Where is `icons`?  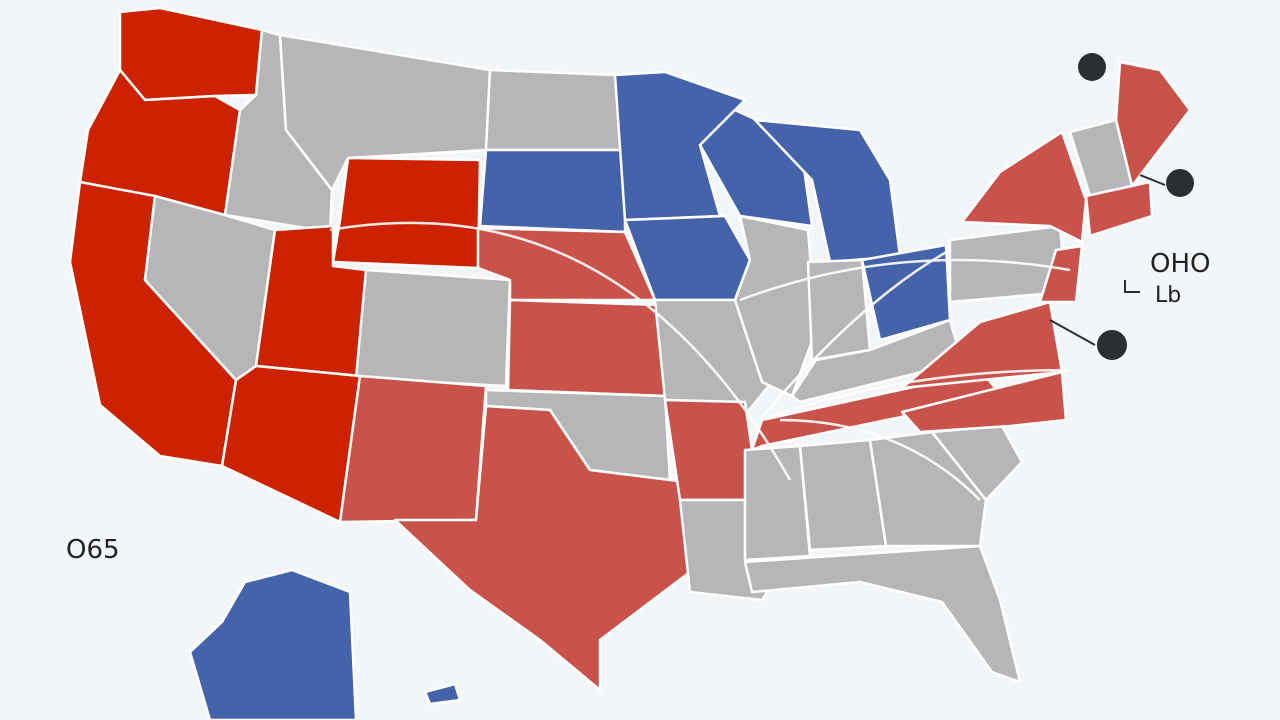
icons is located at coordinates (1121, 206).